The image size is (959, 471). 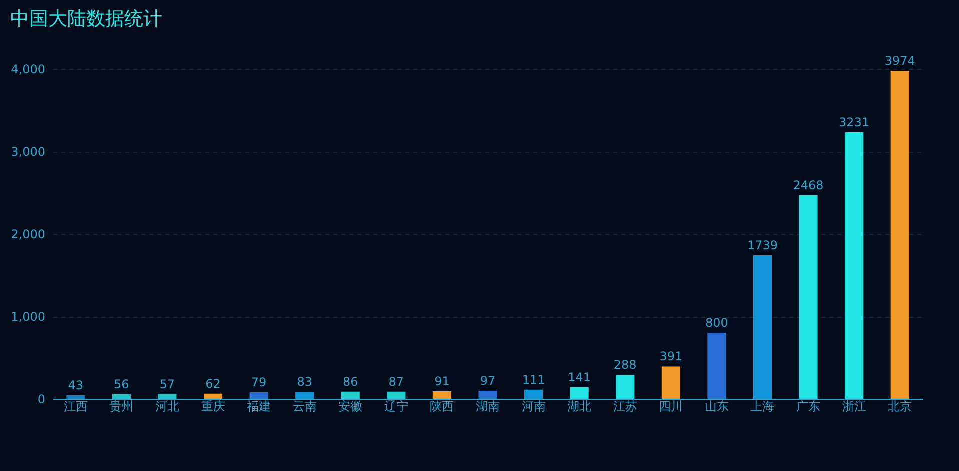 What do you see at coordinates (122, 407) in the screenshot?
I see `x-tick-label: 贵州` at bounding box center [122, 407].